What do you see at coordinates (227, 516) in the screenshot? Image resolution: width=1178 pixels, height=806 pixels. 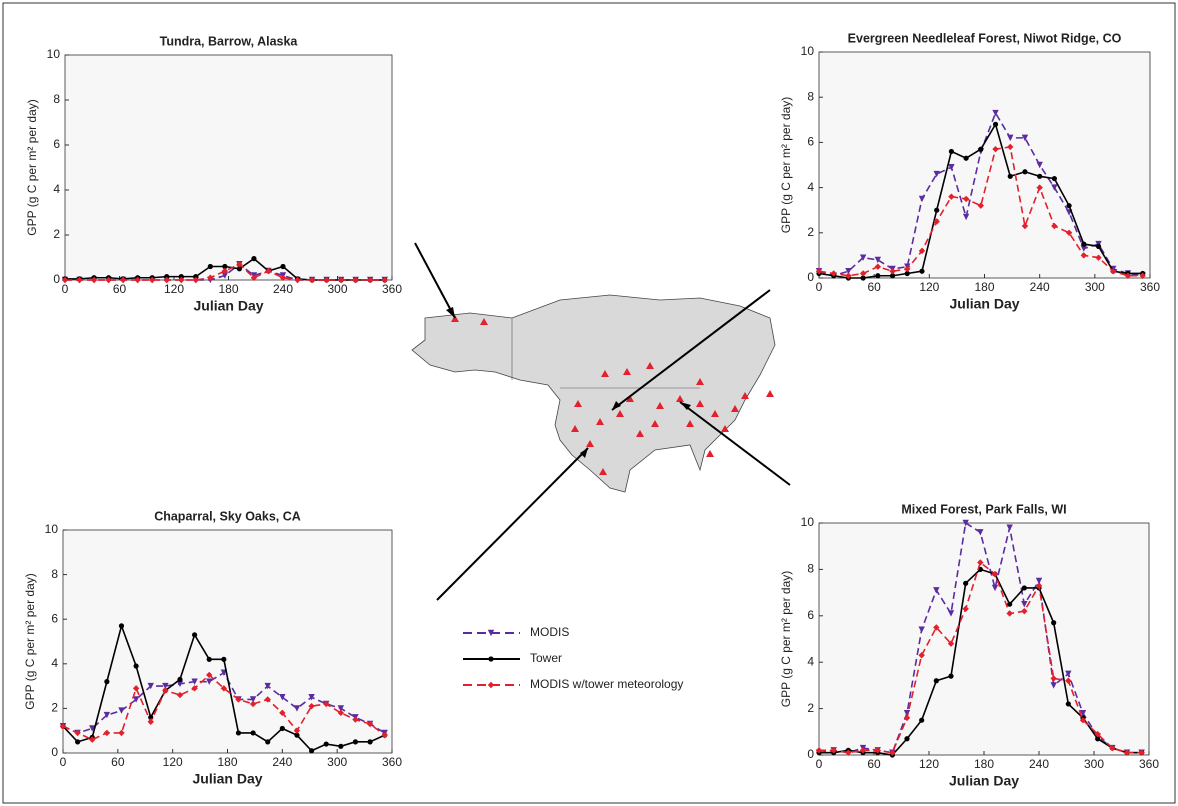 I see `chart-title: Chaparral, Sky Oaks, CA` at bounding box center [227, 516].